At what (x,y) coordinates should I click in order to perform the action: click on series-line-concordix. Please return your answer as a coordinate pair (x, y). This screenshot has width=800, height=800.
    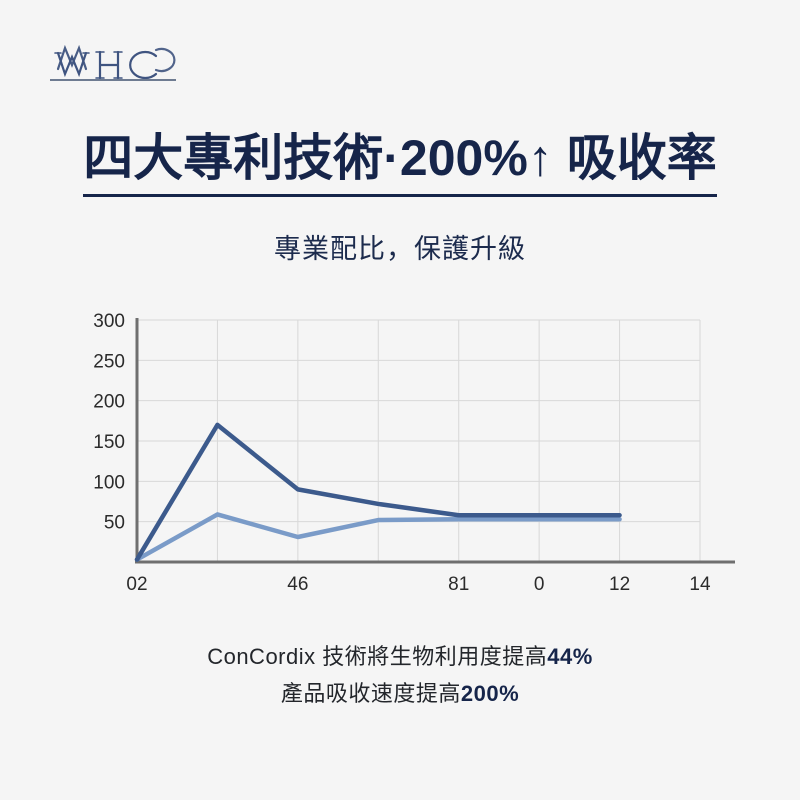
    Looking at the image, I should click on (378, 492).